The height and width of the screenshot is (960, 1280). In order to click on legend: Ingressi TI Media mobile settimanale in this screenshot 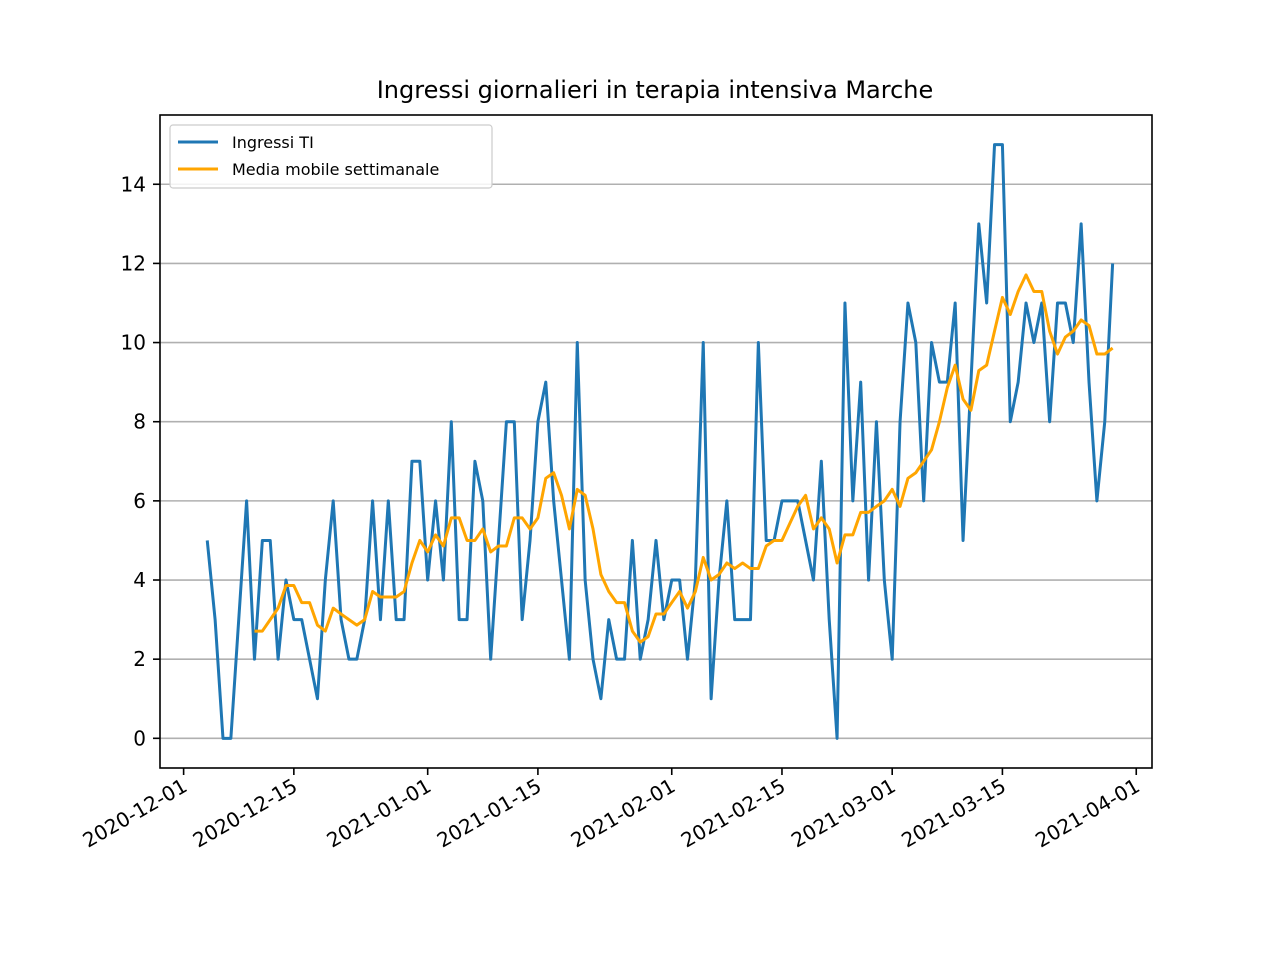, I will do `click(331, 156)`.